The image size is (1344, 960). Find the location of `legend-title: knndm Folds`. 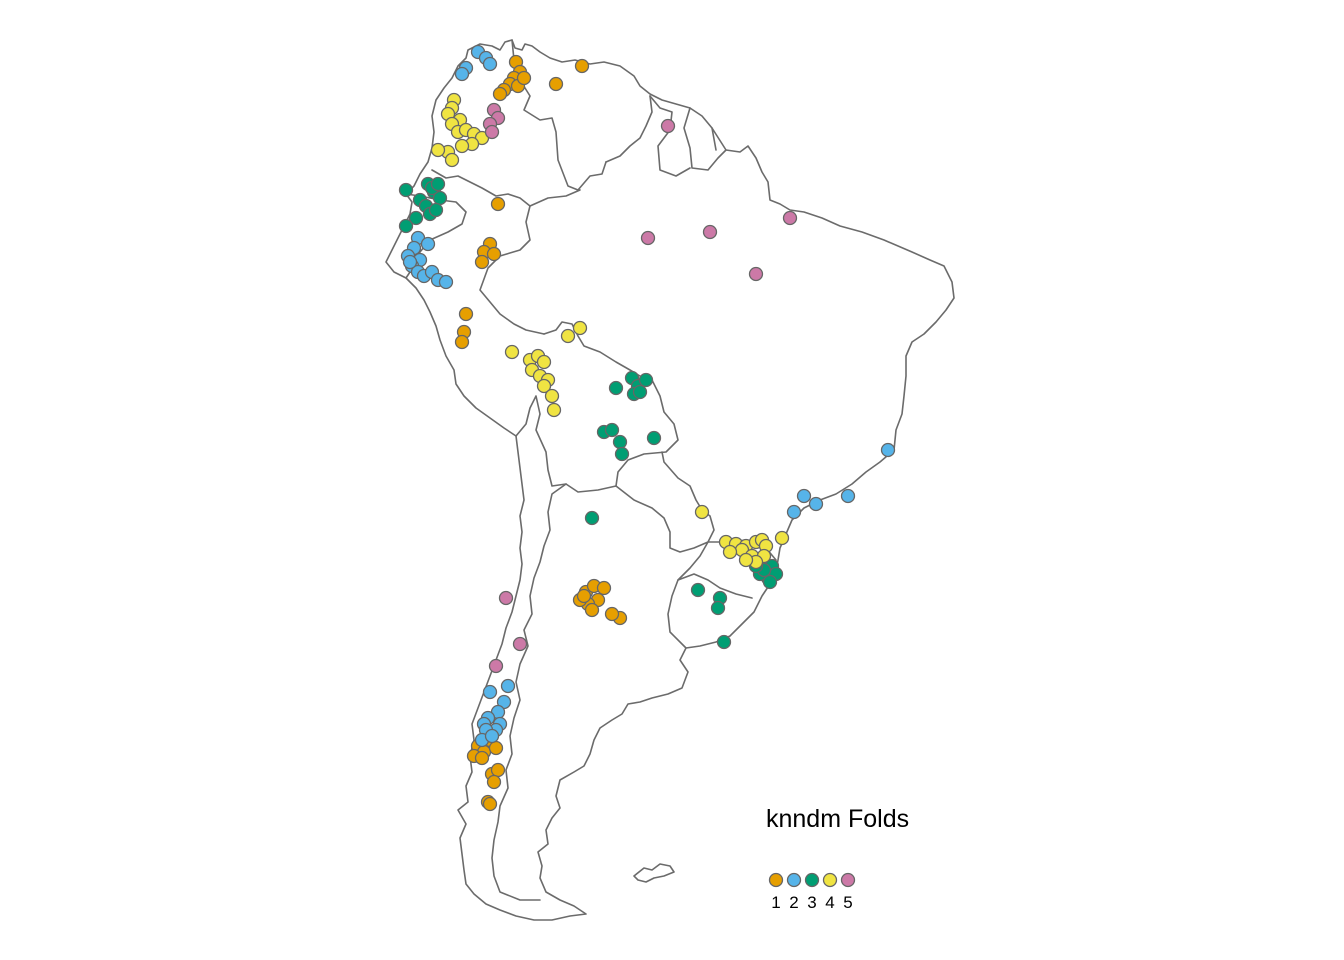

legend-title: knndm Folds is located at coordinates (837, 819).